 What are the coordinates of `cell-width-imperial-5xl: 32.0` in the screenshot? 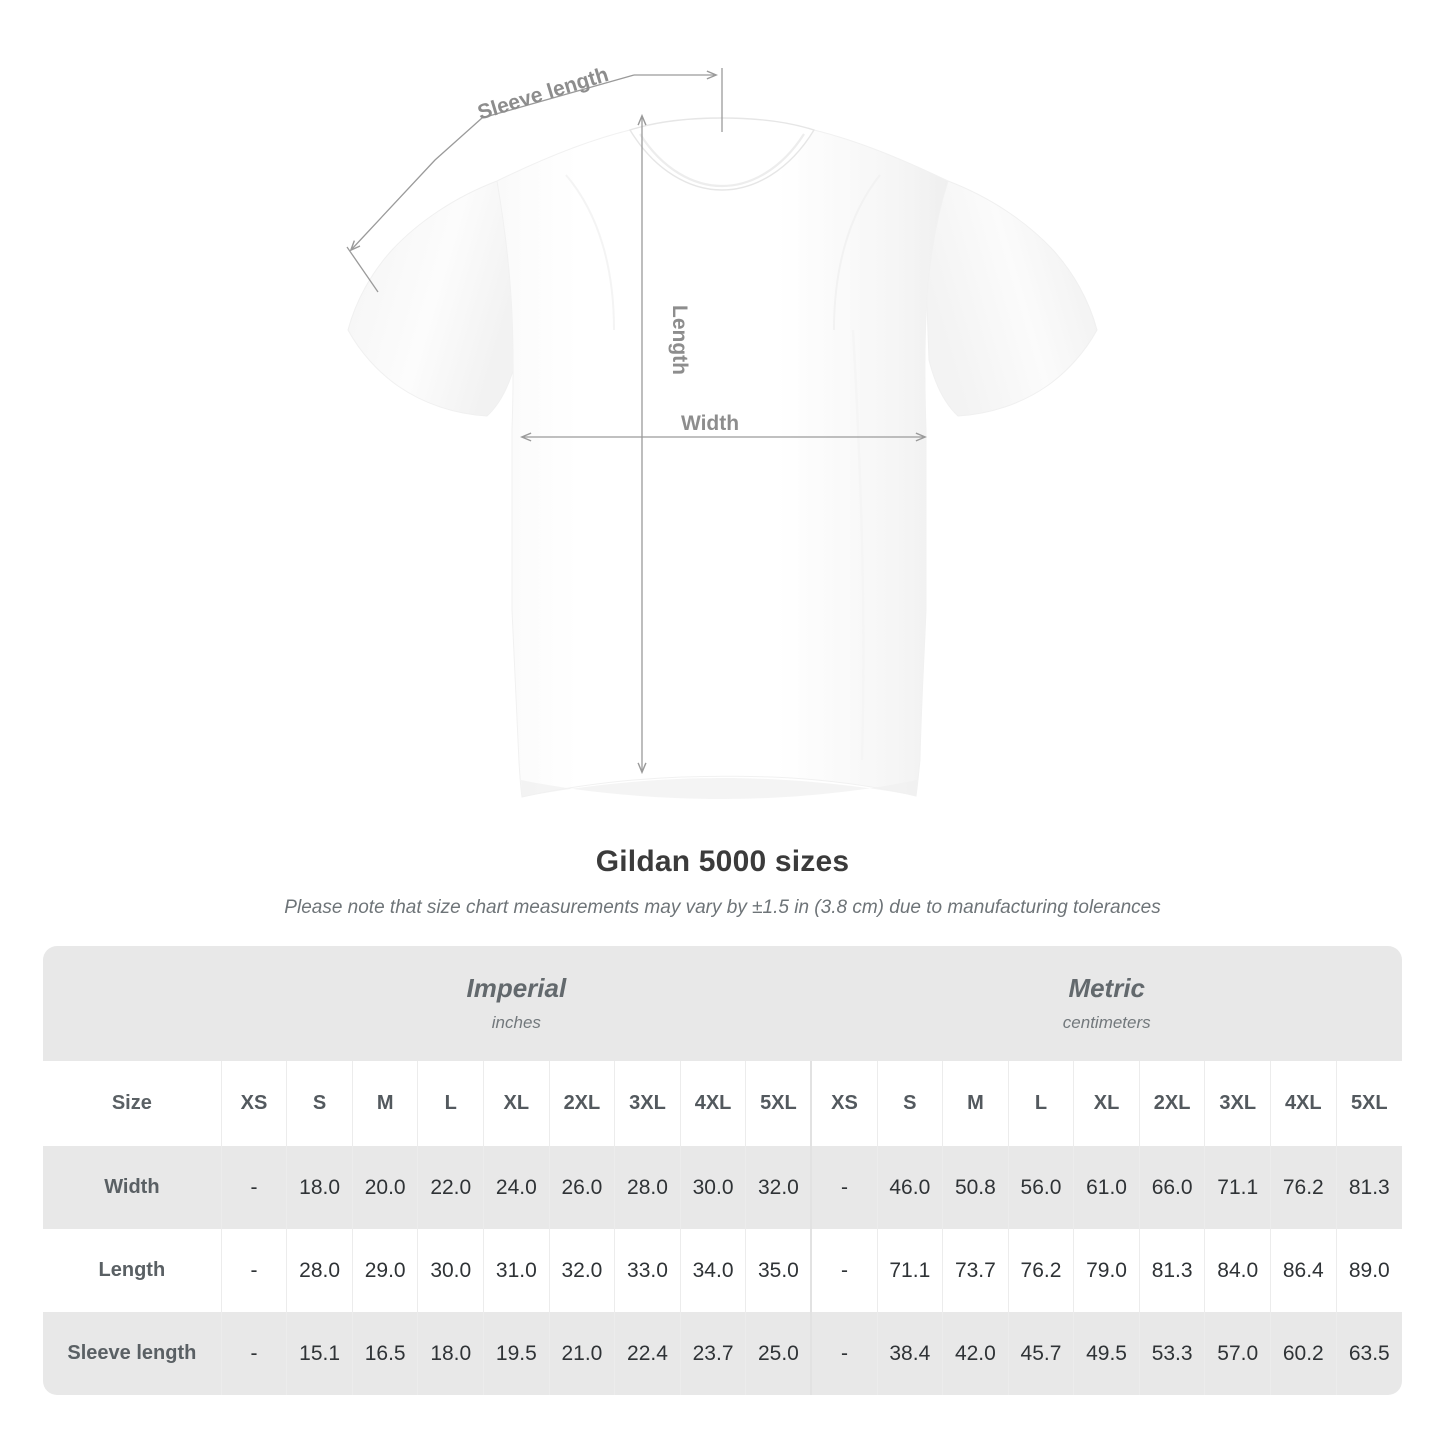 It's located at (778, 1187).